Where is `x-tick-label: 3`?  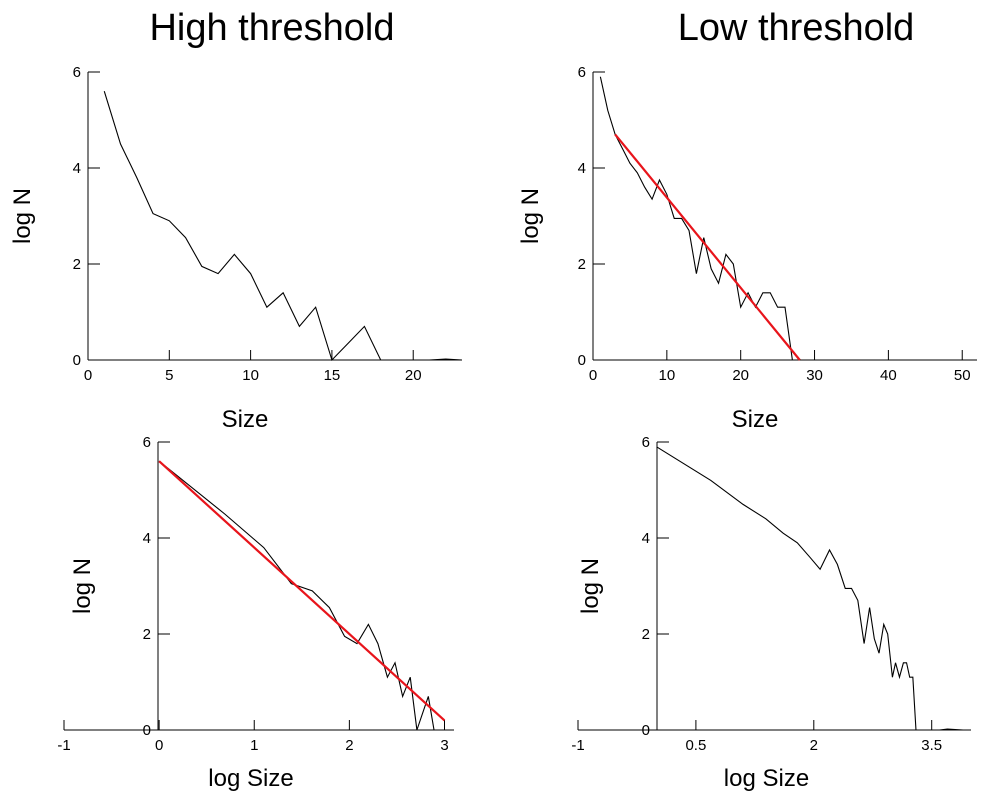
x-tick-label: 3 is located at coordinates (444, 745).